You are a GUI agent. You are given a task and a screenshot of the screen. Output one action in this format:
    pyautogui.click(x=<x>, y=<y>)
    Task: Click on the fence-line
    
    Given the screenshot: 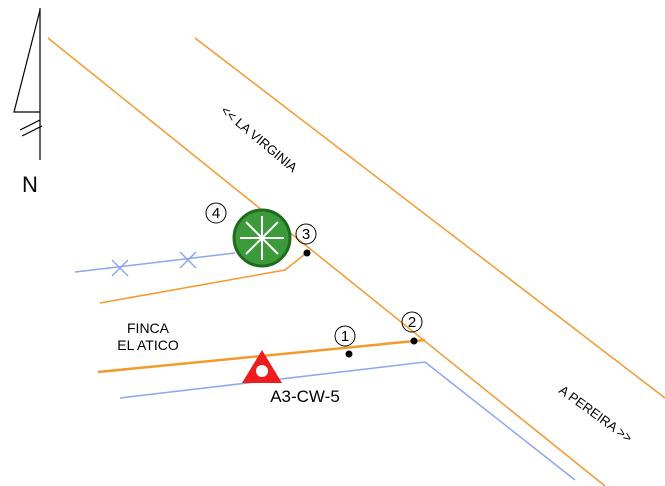 What is the action you would take?
    pyautogui.click(x=155, y=262)
    